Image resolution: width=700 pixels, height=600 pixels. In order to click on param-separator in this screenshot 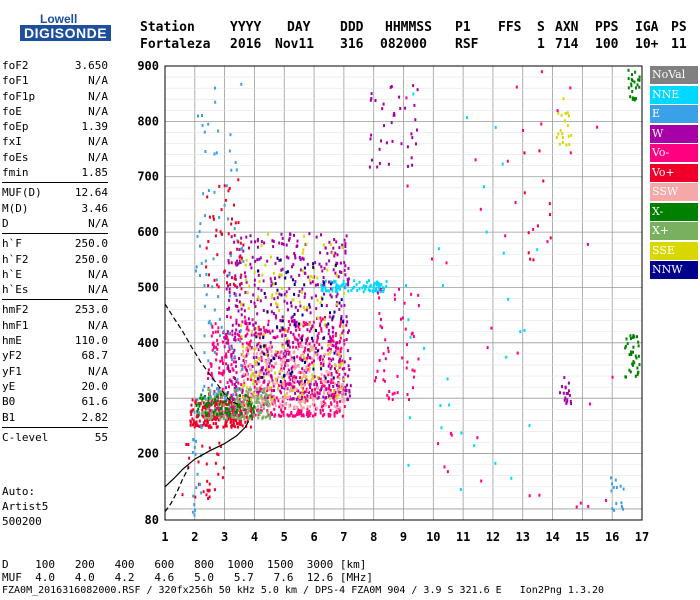, I will do `click(55, 427)`.